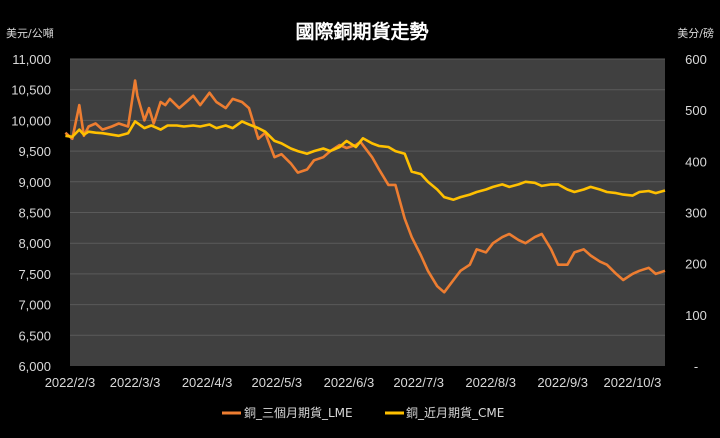 The width and height of the screenshot is (720, 438). What do you see at coordinates (363, 412) in the screenshot?
I see `legend: 銅_三個月期貨_LME 銅_近月期貨_CME` at bounding box center [363, 412].